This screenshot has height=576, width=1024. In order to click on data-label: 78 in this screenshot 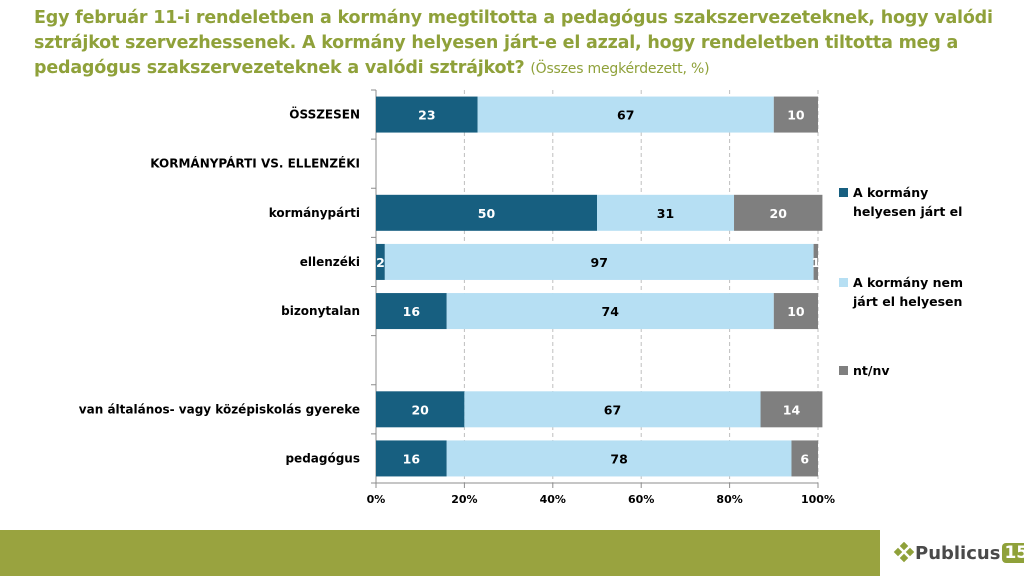, I will do `click(618, 458)`.